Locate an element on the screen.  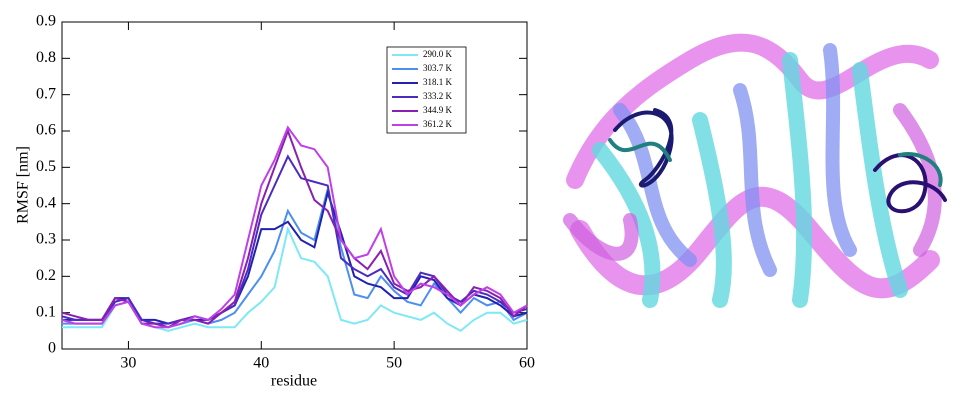
x-tick-label: 40 is located at coordinates (261, 363).